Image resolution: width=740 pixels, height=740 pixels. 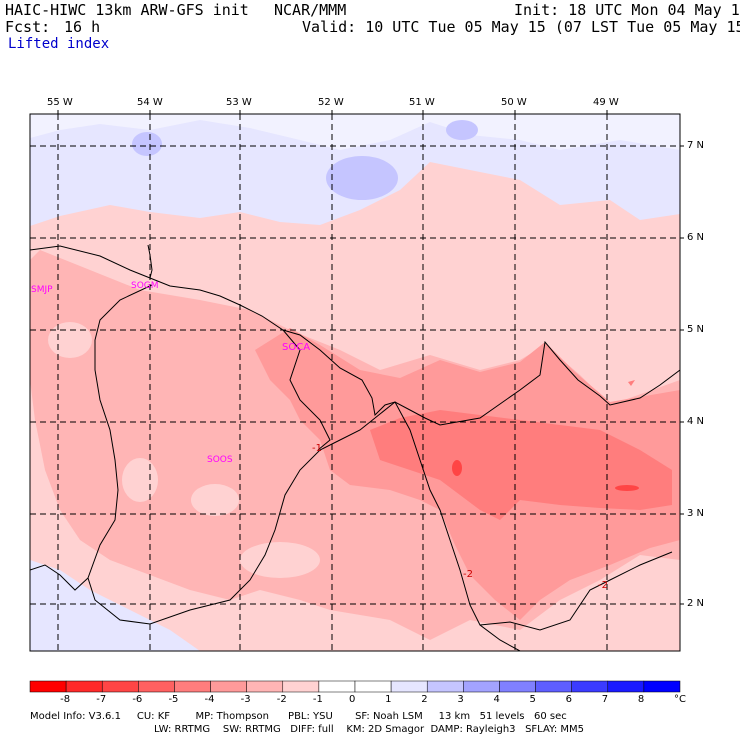 I want to click on lon-label: 53 W, so click(x=239, y=102).